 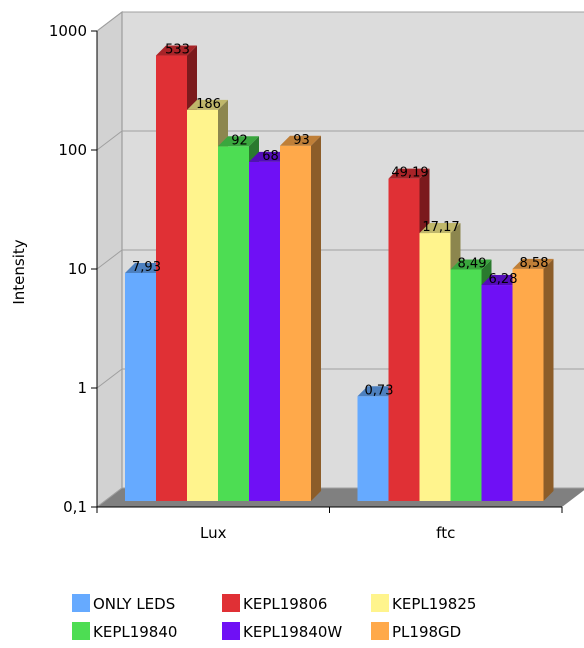 I want to click on data-label: 68, so click(x=270, y=156).